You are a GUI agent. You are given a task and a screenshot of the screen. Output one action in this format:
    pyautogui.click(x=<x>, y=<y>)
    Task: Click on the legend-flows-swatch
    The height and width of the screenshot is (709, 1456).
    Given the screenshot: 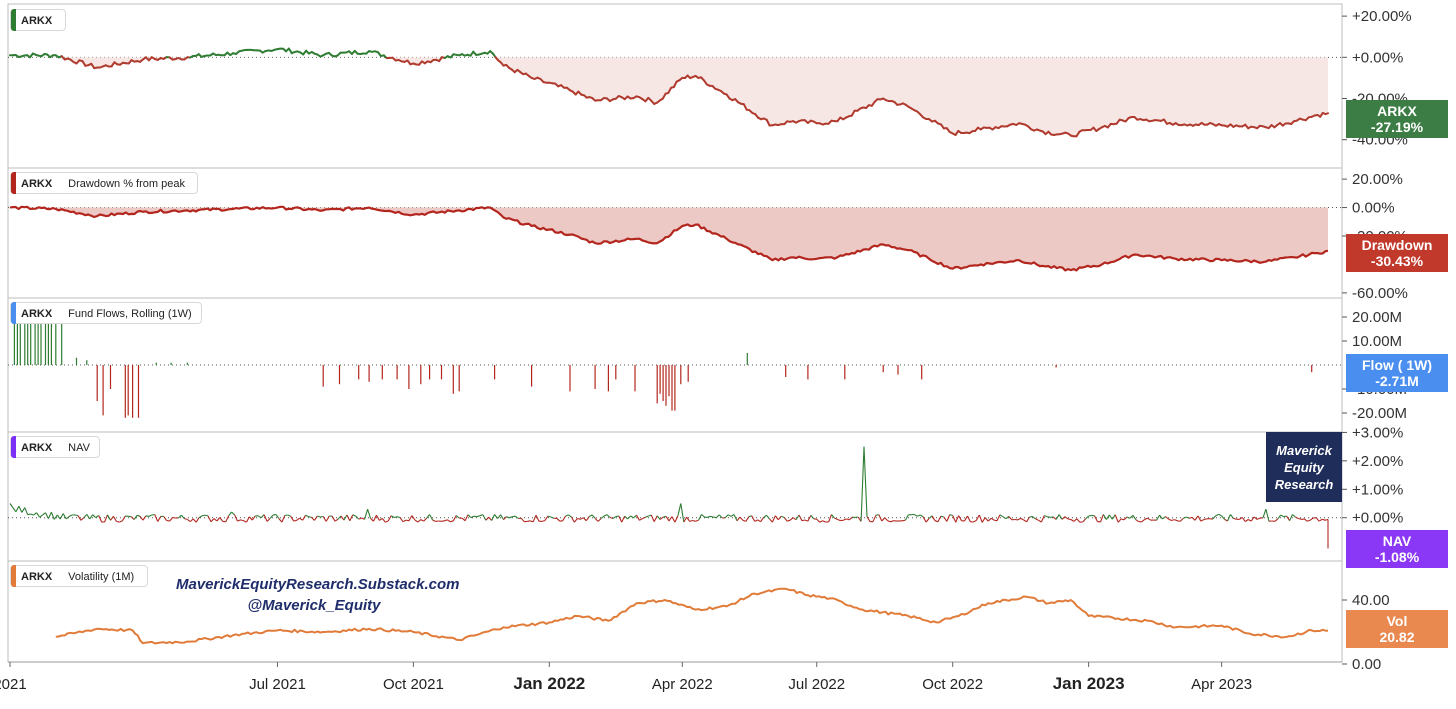 What is the action you would take?
    pyautogui.click(x=13, y=313)
    